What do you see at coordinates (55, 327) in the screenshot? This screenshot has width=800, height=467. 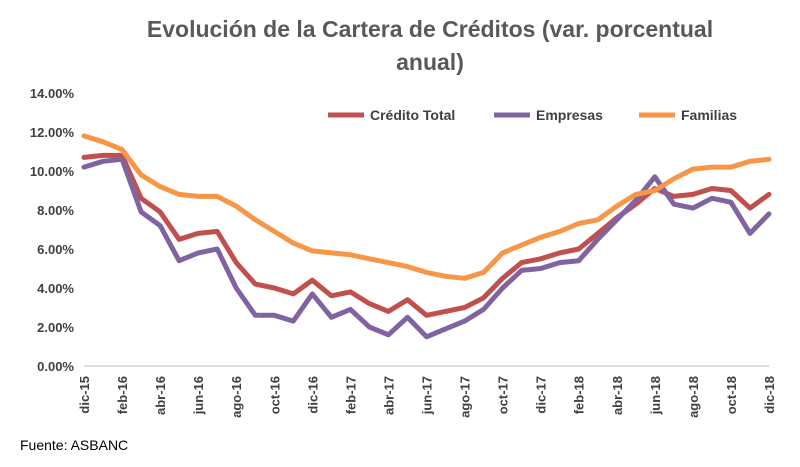 I see `y-tick-label: 2.00%` at bounding box center [55, 327].